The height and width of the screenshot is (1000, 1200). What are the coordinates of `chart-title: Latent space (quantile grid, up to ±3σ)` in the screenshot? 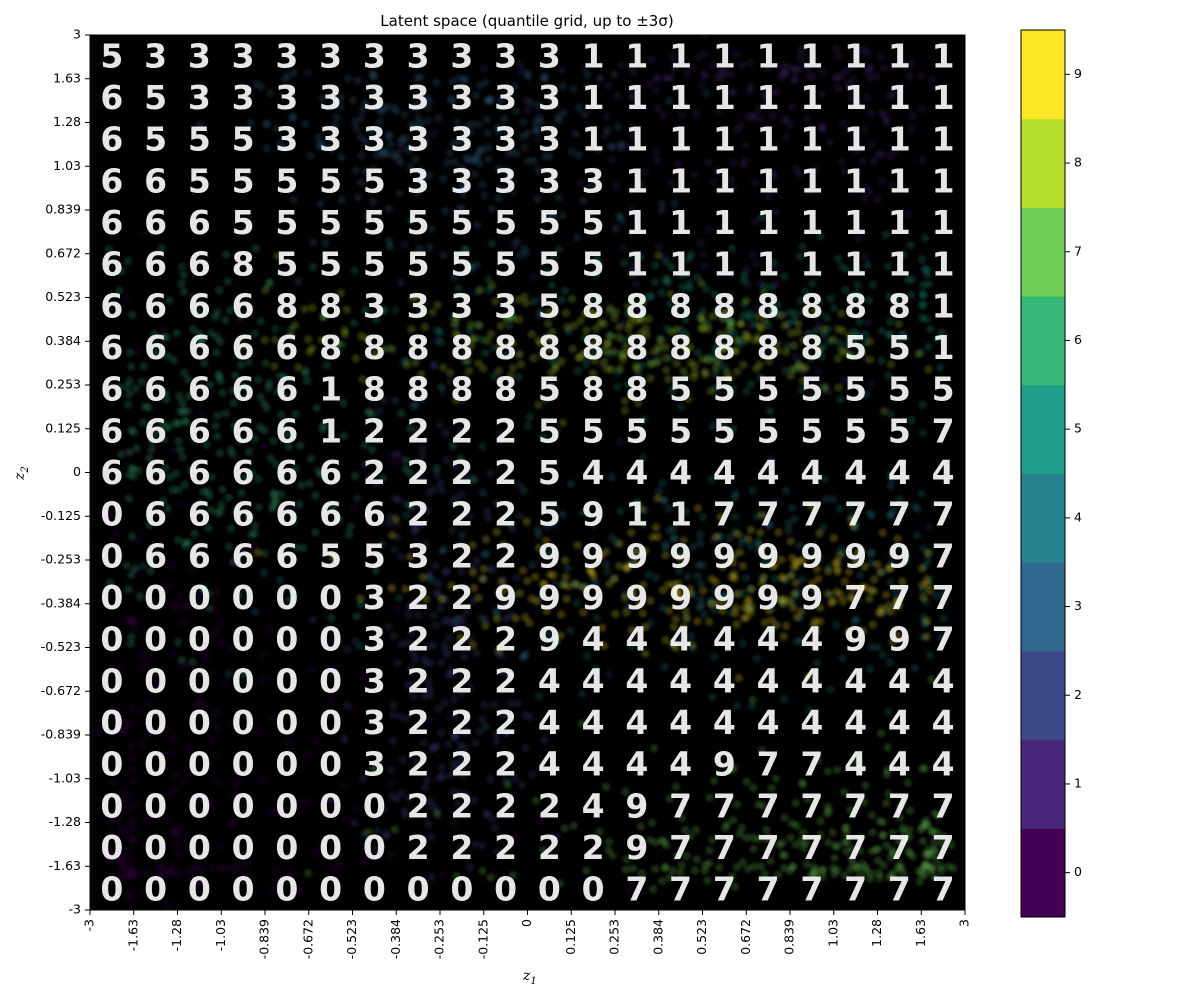 It's located at (526, 21).